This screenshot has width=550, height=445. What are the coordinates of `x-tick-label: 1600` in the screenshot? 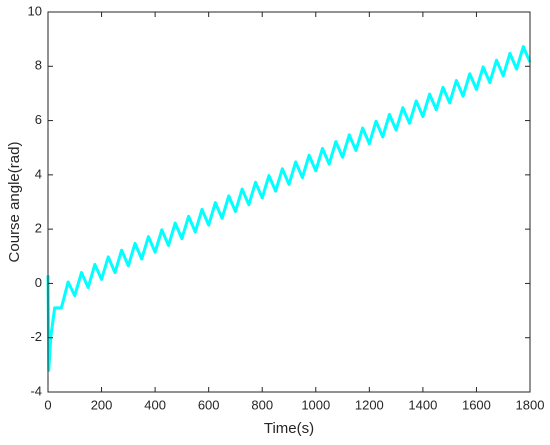 It's located at (476, 404).